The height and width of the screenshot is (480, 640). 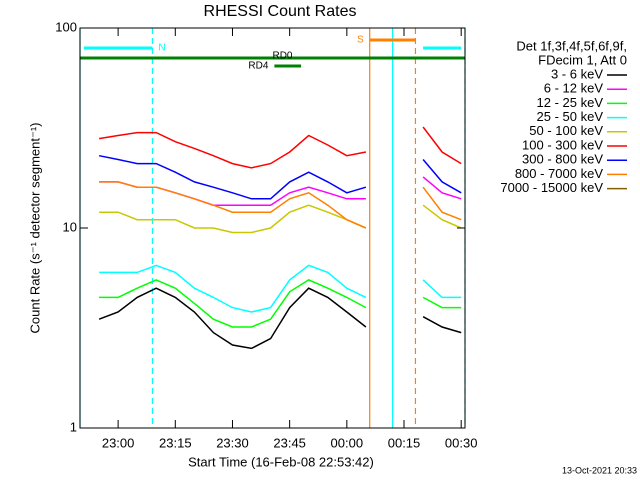 What do you see at coordinates (175, 442) in the screenshot?
I see `x-tick-label: 23:15` at bounding box center [175, 442].